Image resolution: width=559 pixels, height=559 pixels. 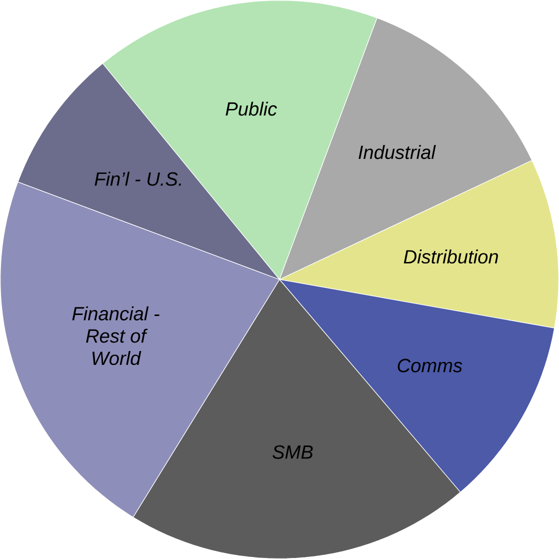 What do you see at coordinates (116, 336) in the screenshot?
I see `slice-label: Financial - Rest of World` at bounding box center [116, 336].